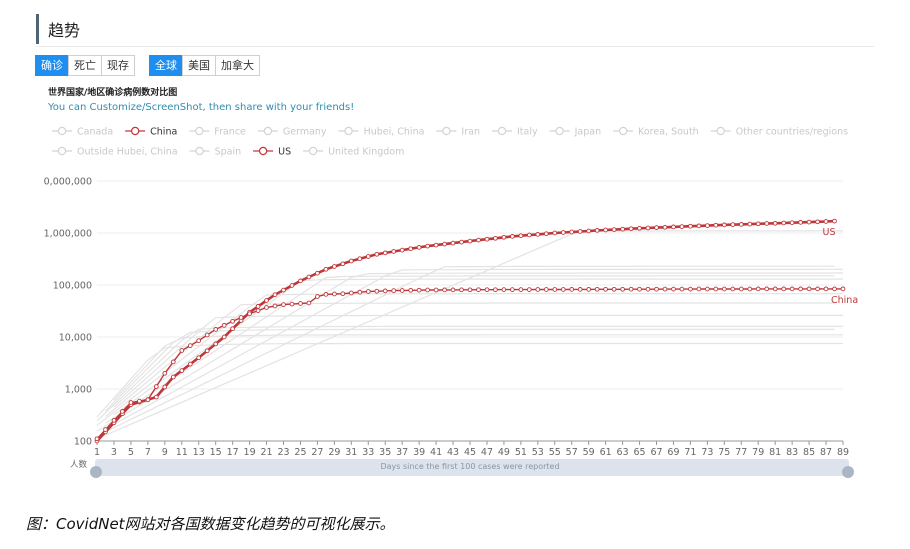  Describe the element at coordinates (118, 65) in the screenshot. I see `tab-active: 现存` at that location.